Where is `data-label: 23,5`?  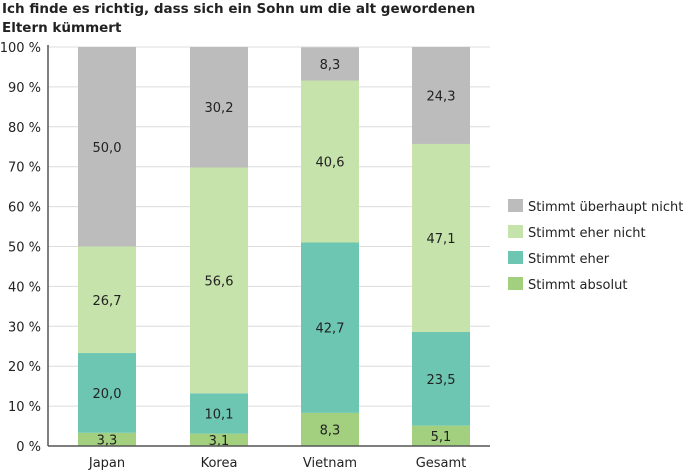 data-label: 23,5 is located at coordinates (441, 380).